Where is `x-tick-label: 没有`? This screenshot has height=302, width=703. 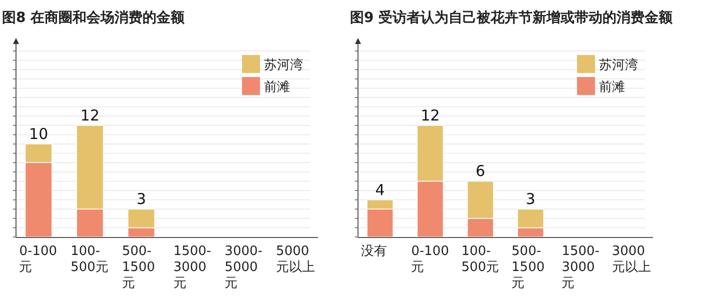 x-tick-label: 没有 is located at coordinates (374, 251).